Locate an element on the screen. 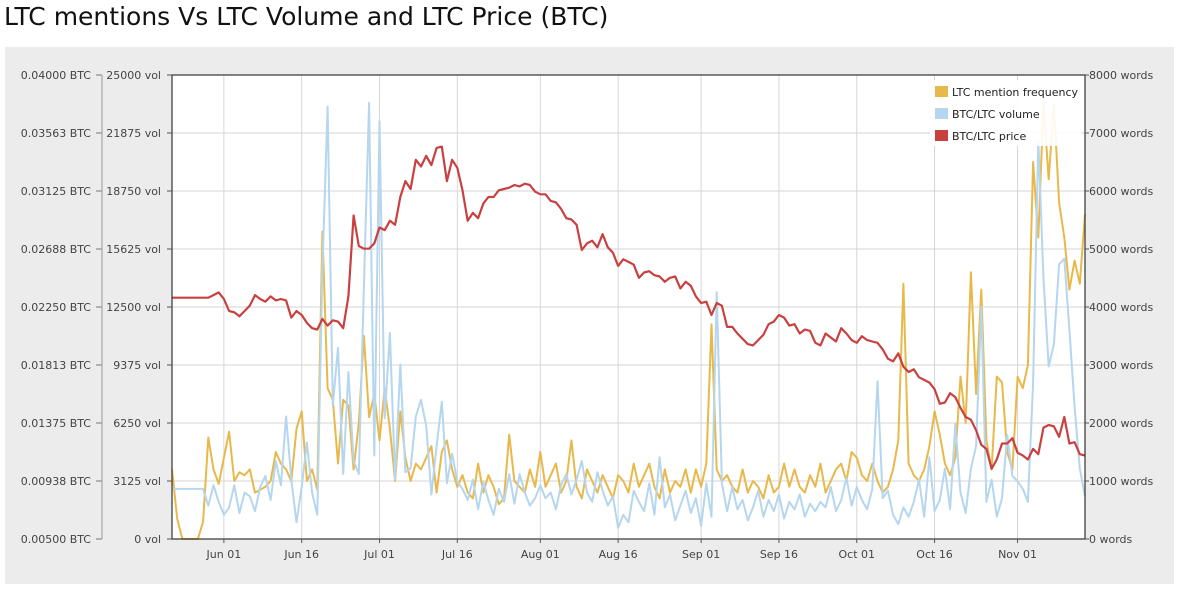 The width and height of the screenshot is (1181, 591). legend-box is located at coordinates (1005, 113).